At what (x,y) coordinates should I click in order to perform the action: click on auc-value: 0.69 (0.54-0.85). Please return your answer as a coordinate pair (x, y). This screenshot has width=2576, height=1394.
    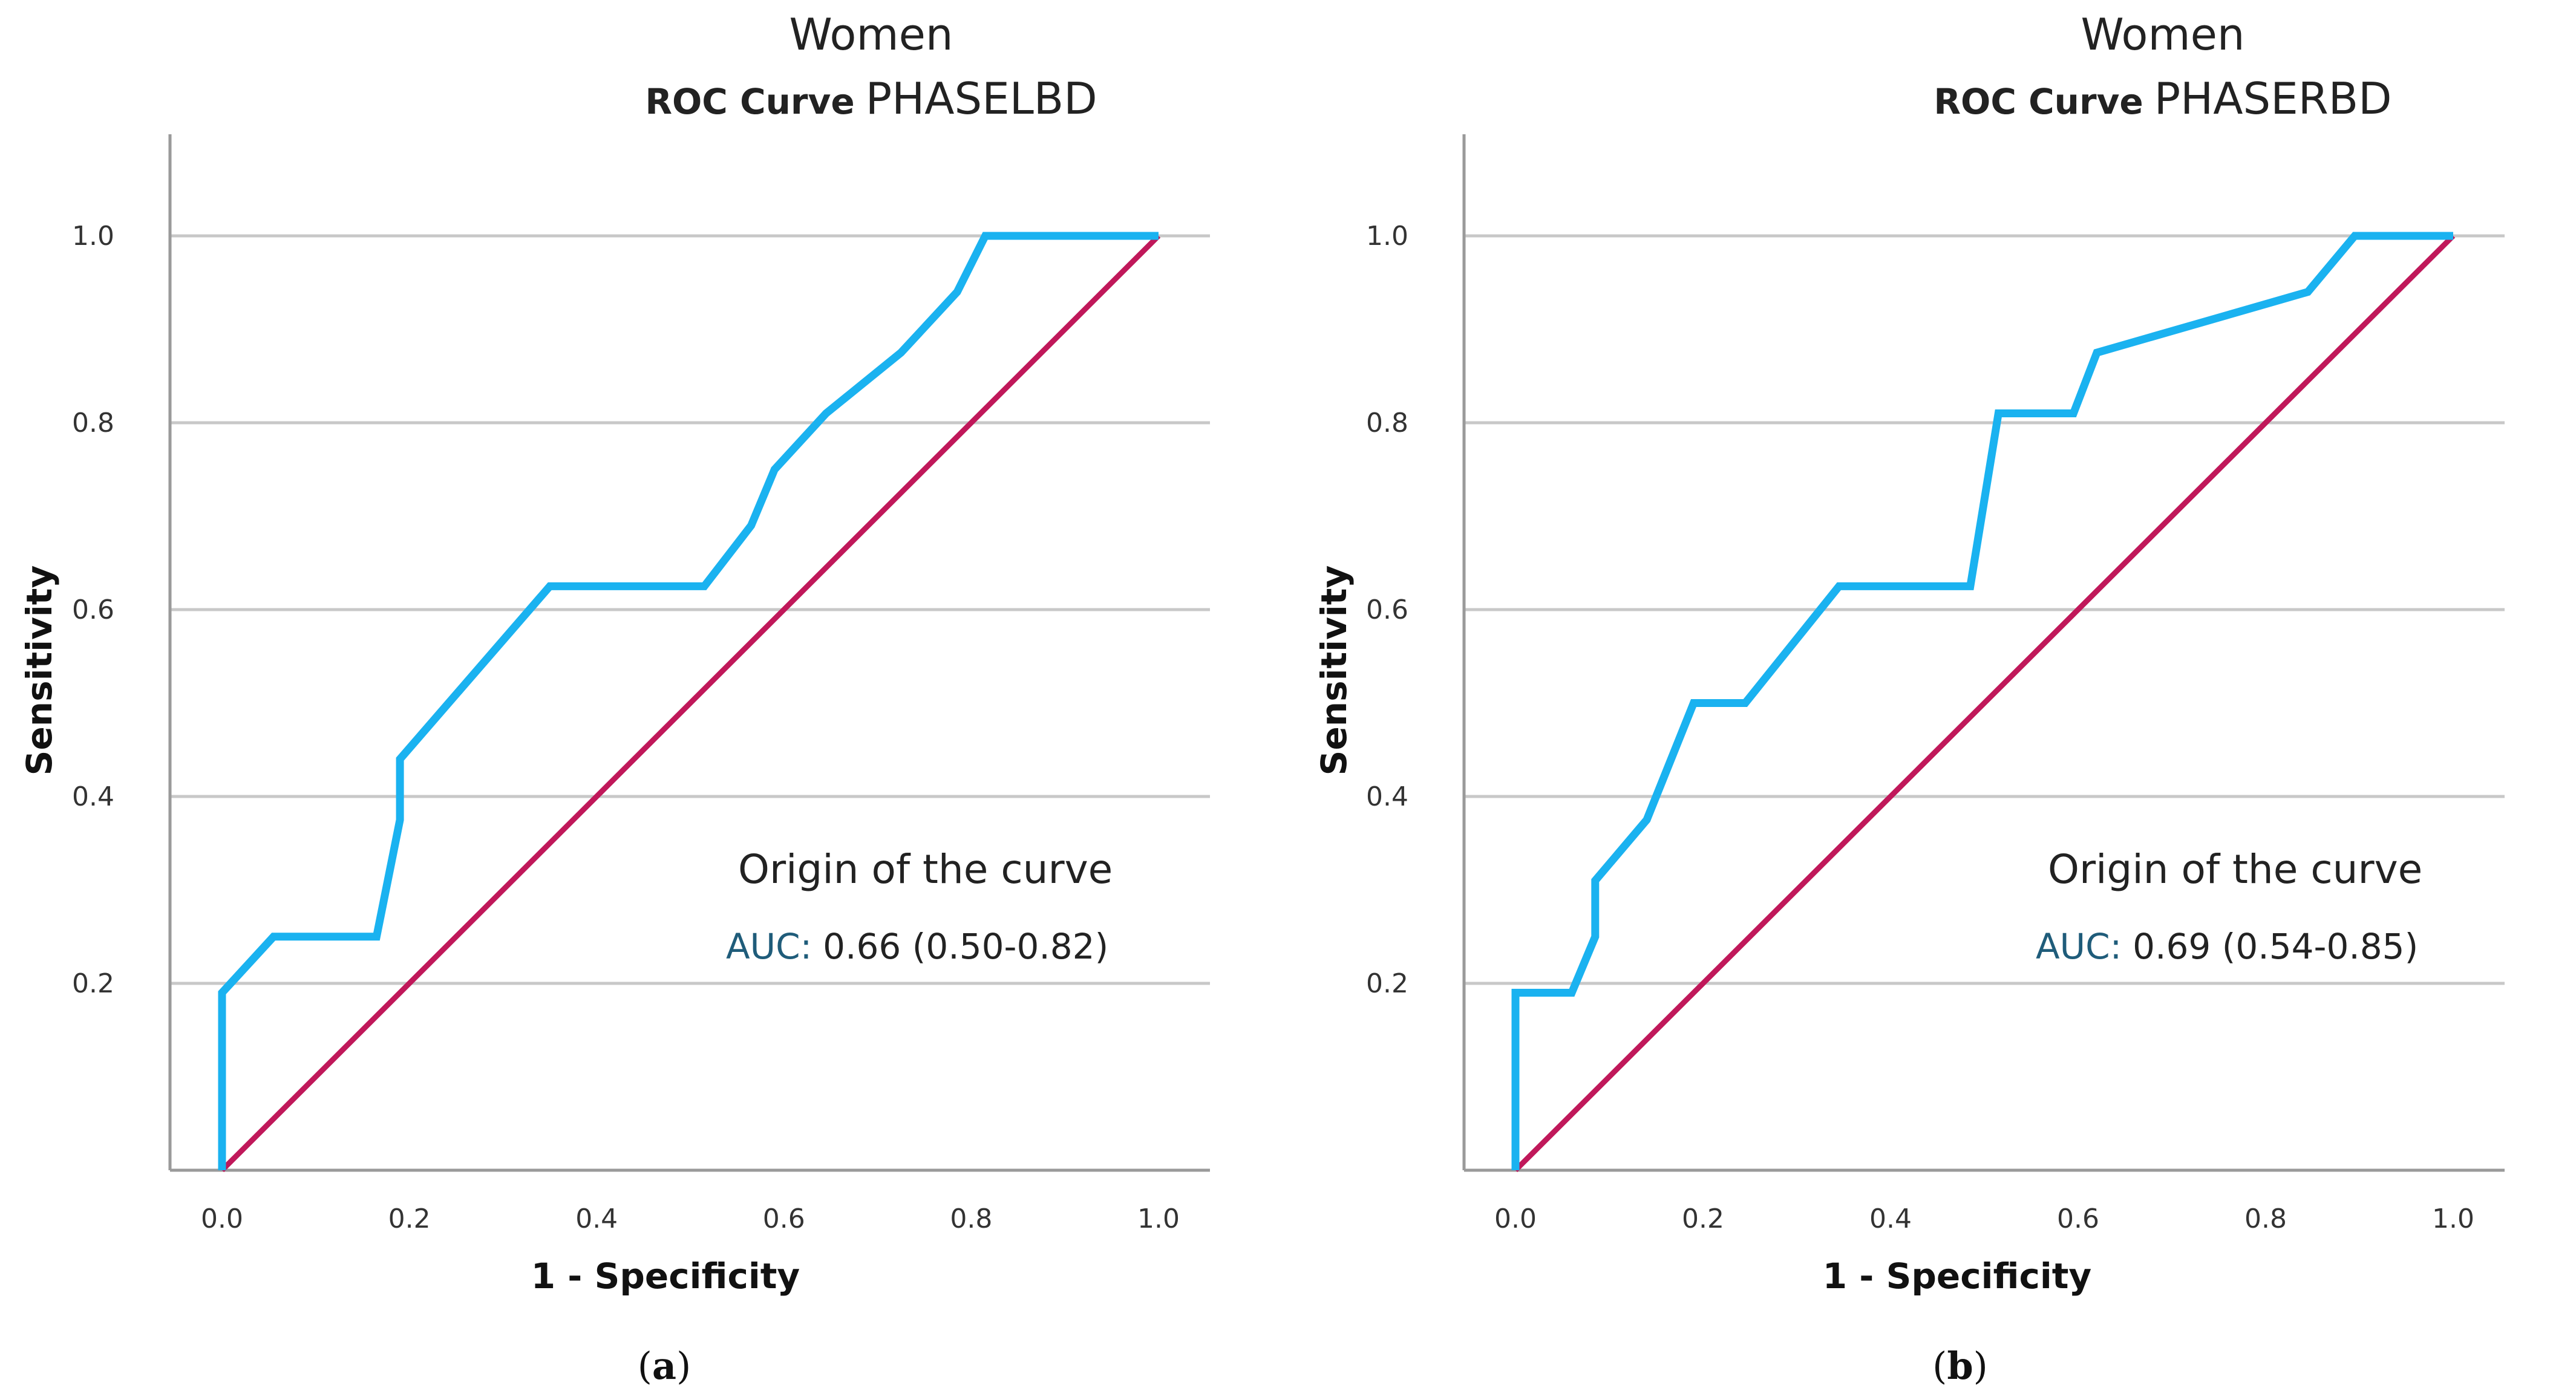
    Looking at the image, I should click on (2275, 946).